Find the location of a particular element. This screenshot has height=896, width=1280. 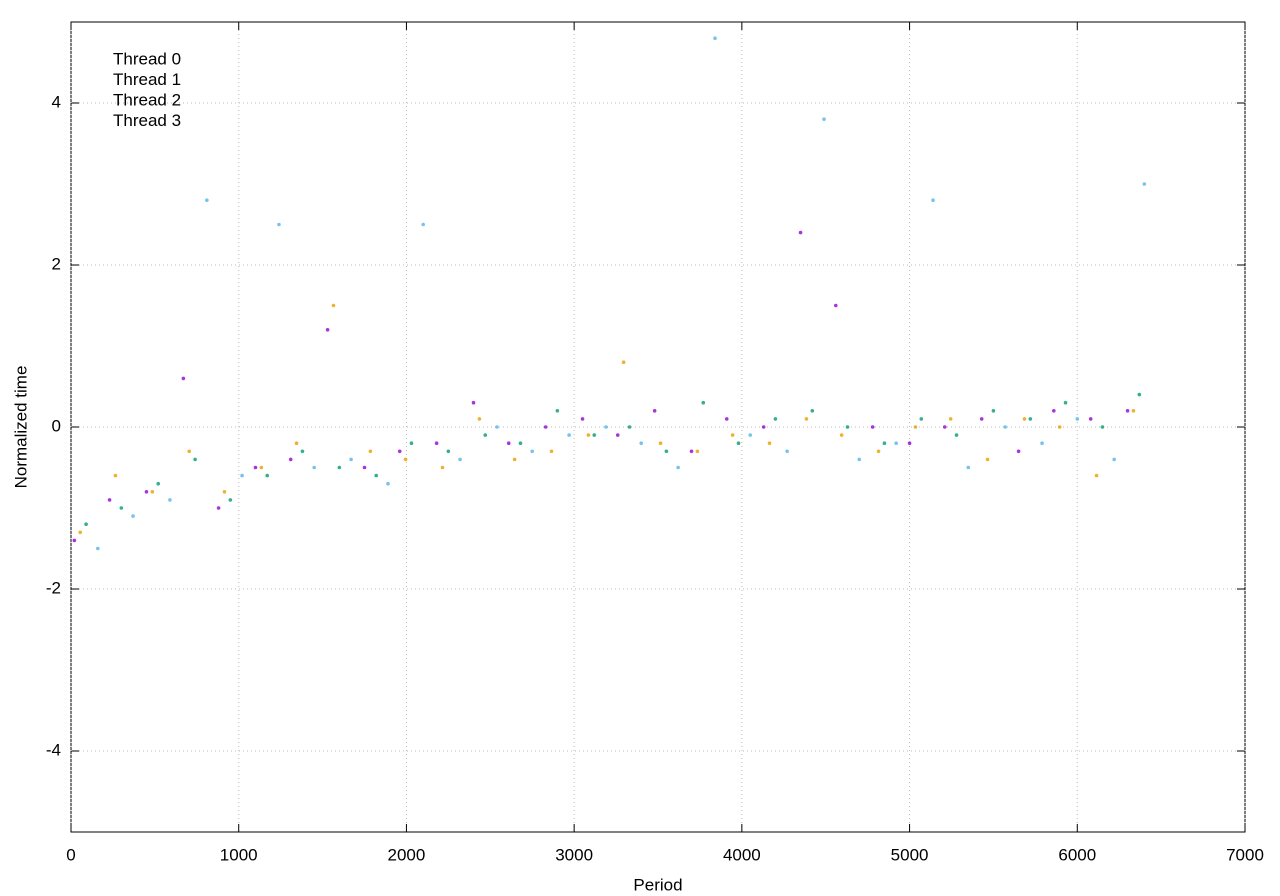

y-tick-label: -2 is located at coordinates (53, 587).